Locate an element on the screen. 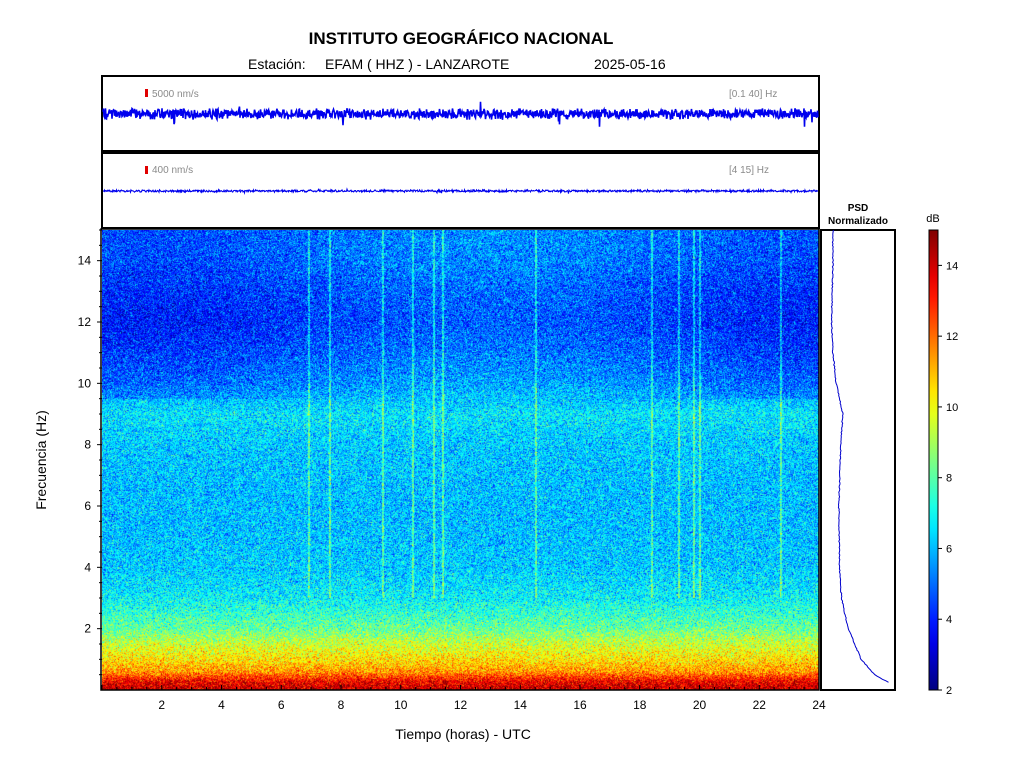 This screenshot has width=1024, height=768. colorbar-tick-label: 8 is located at coordinates (949, 479).